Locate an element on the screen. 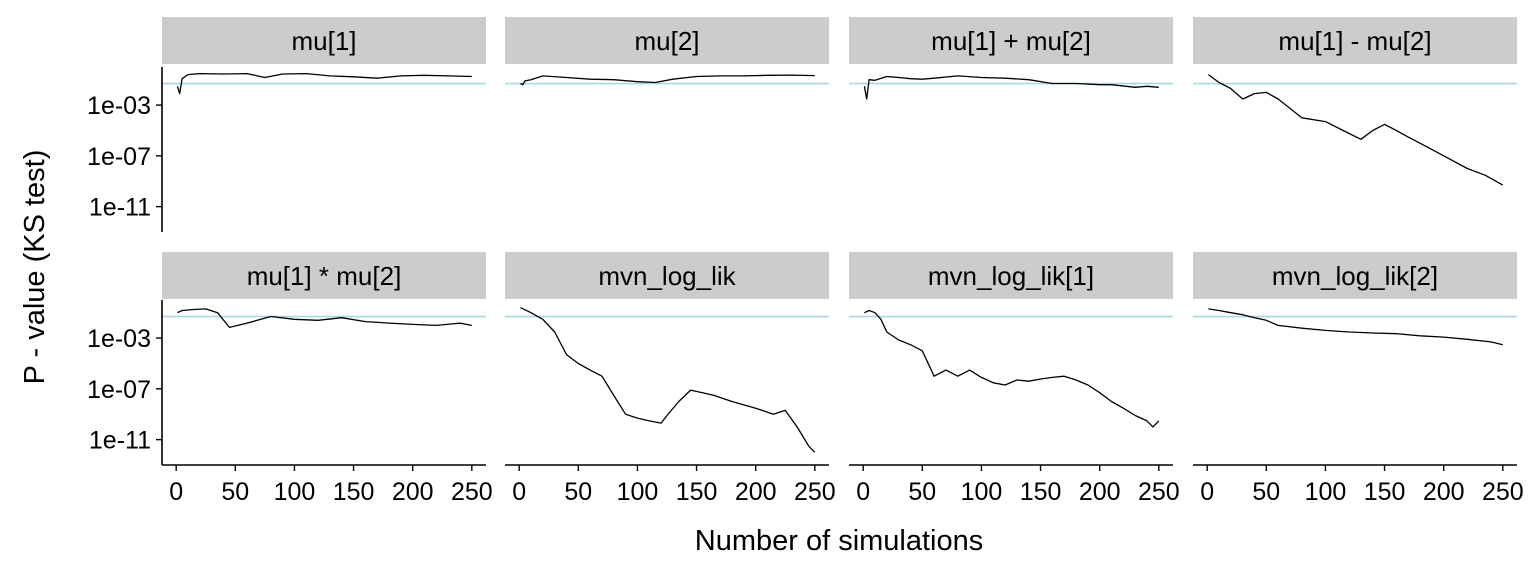 This screenshot has width=1536, height=576. panel: mu[1] - mu[2] is located at coordinates (1355, 101).